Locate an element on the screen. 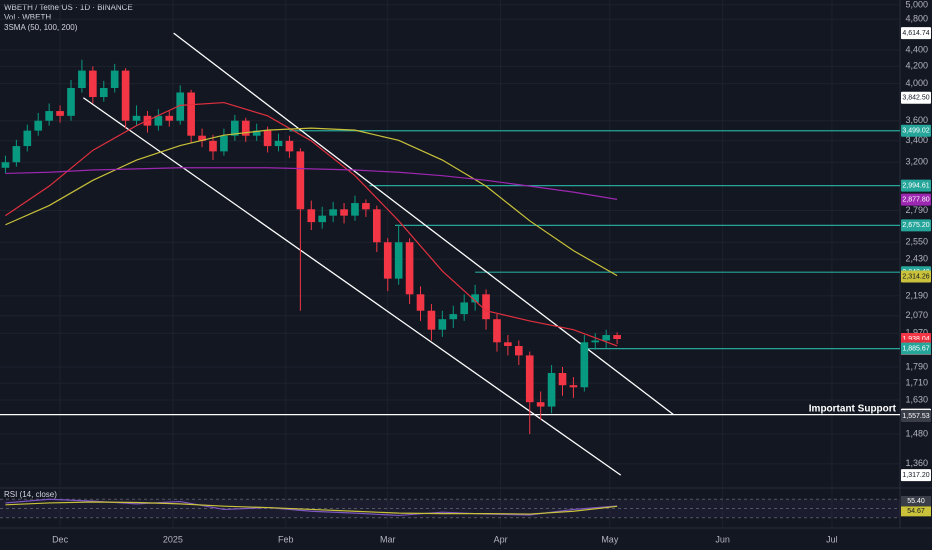  y-tick-label: 4,400 is located at coordinates (916, 49).